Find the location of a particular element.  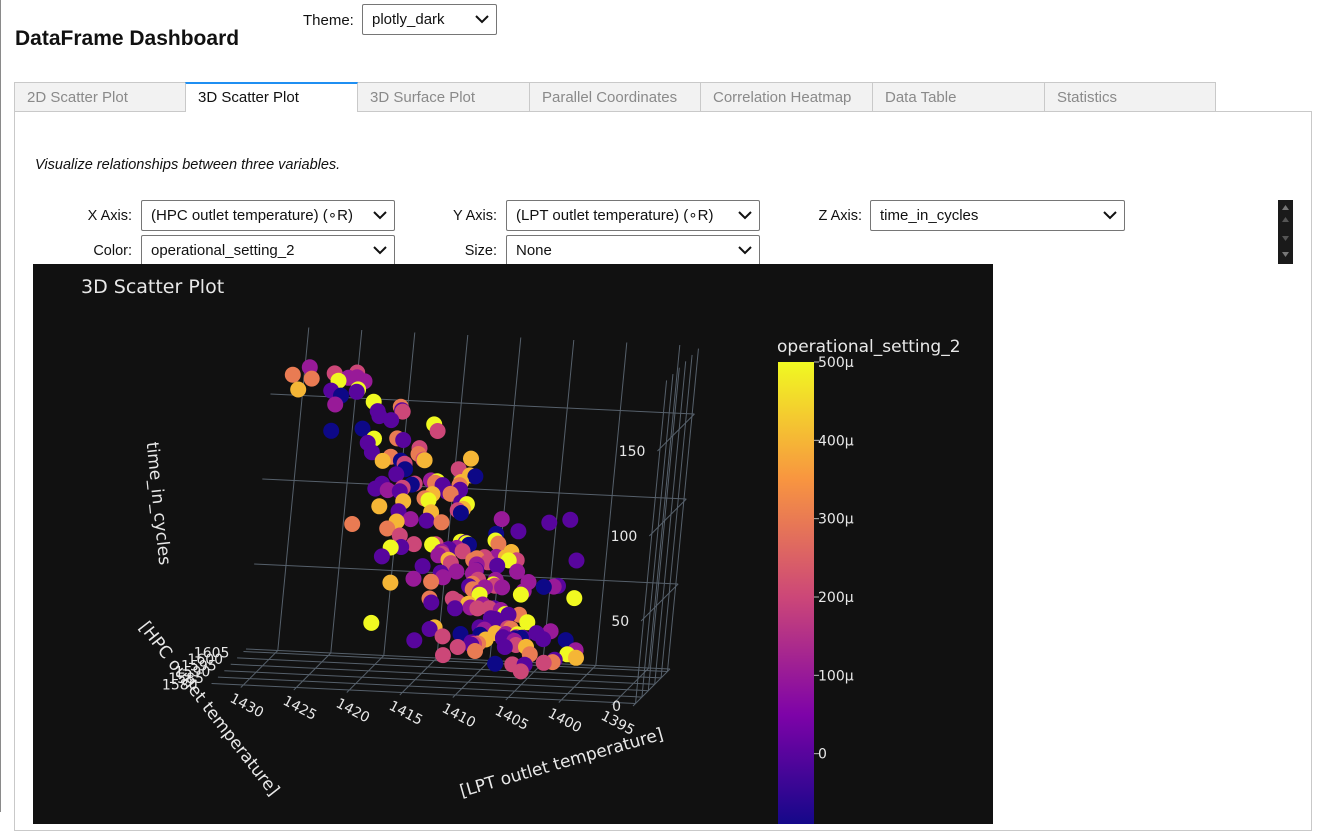

y-tick-label: 1425 is located at coordinates (299, 708).